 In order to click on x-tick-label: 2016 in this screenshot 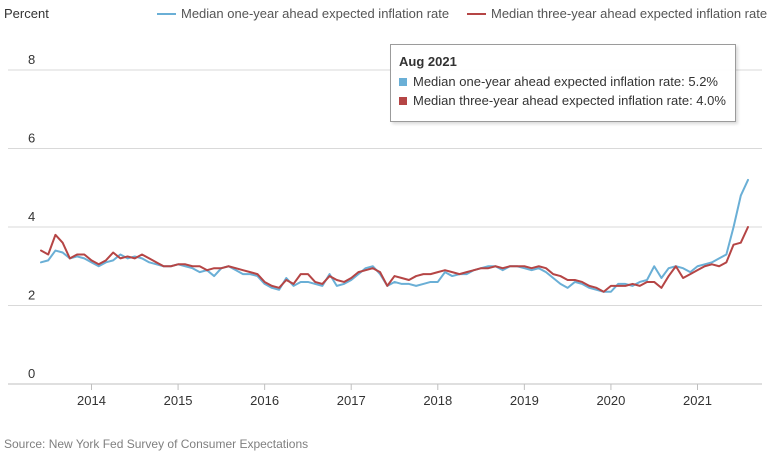, I will do `click(264, 400)`.